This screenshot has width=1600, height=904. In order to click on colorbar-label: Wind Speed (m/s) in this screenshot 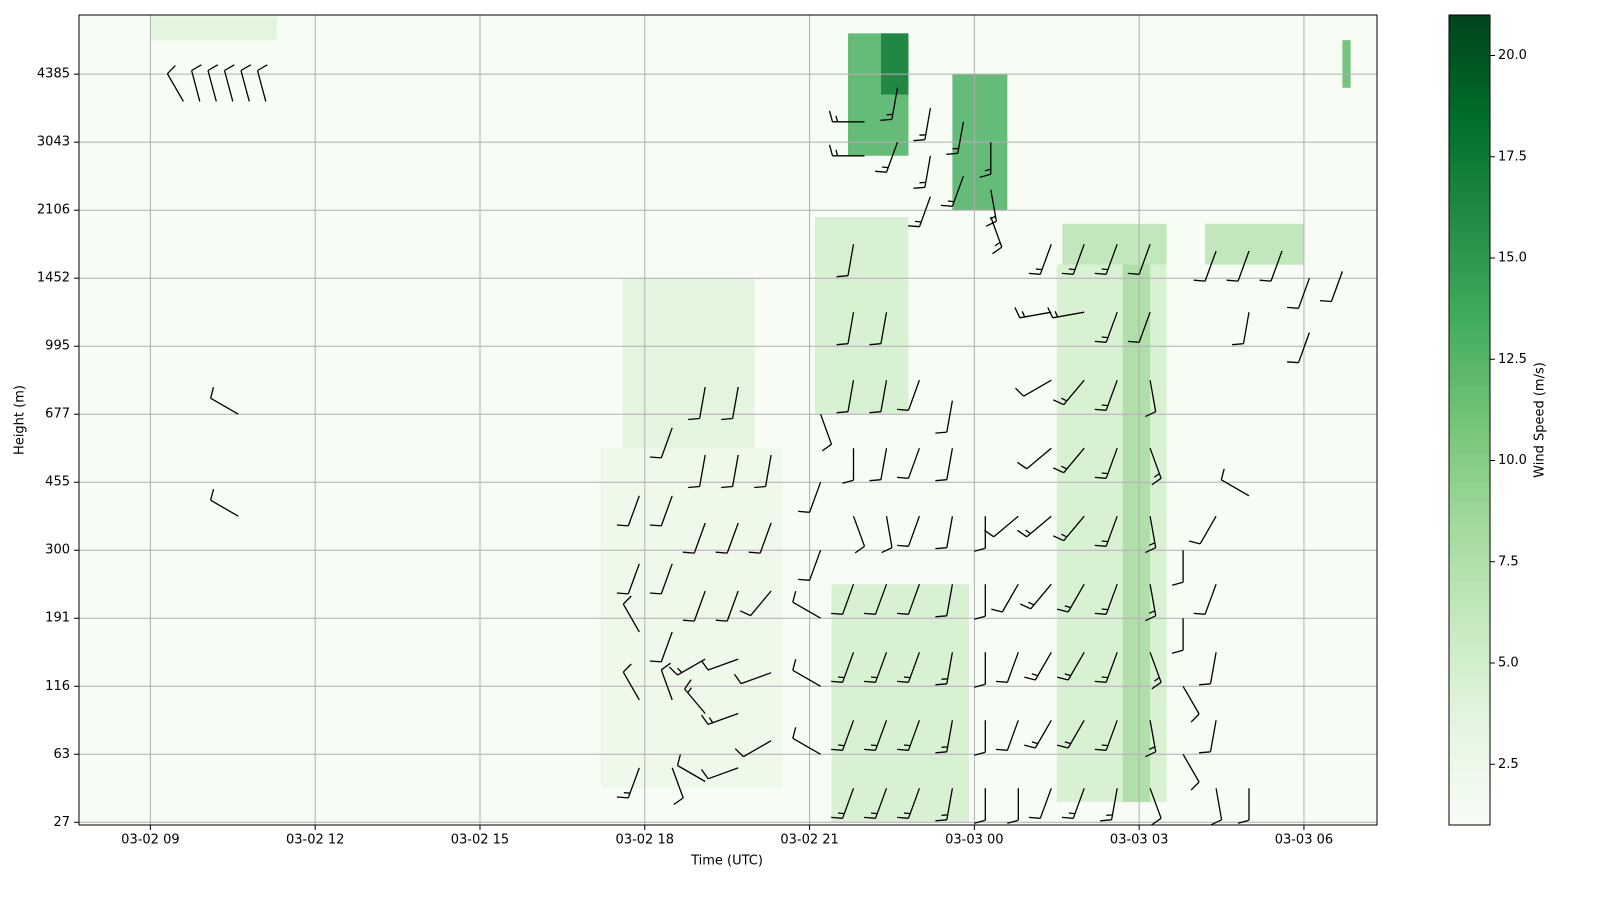, I will do `click(1540, 420)`.